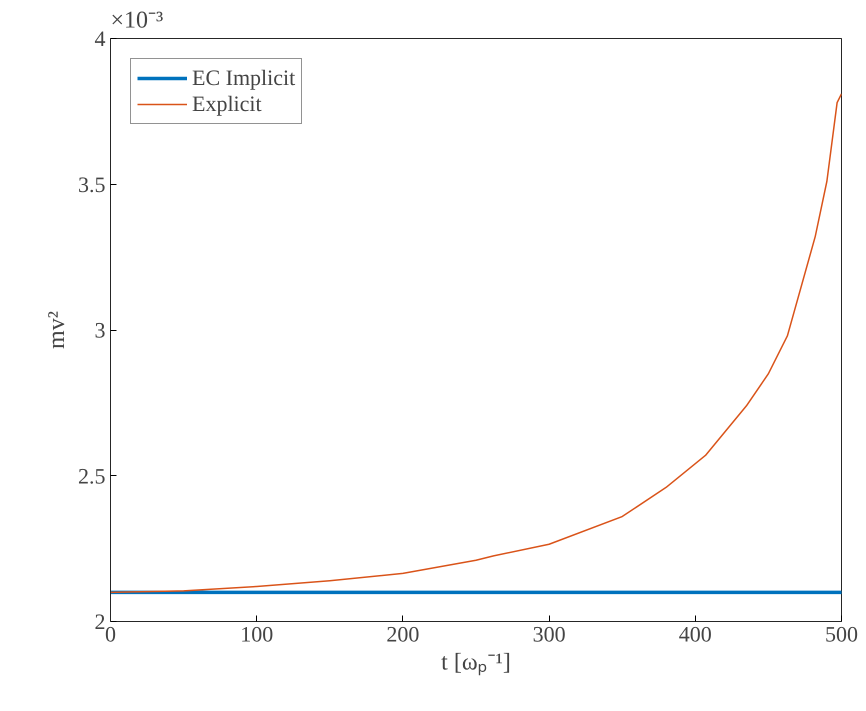  I want to click on legend-label: Explicit, so click(227, 104).